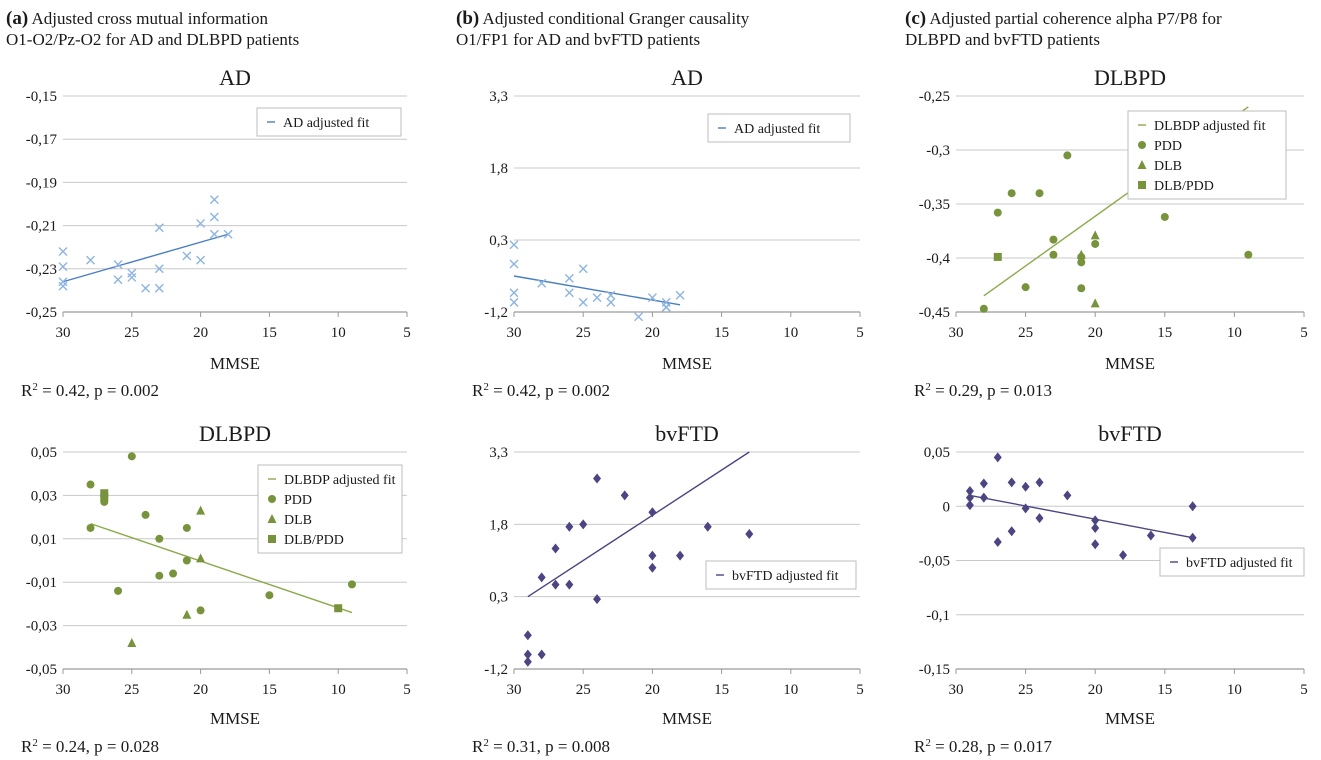 This screenshot has height=760, width=1321. I want to click on chart-title: AD, so click(235, 77).